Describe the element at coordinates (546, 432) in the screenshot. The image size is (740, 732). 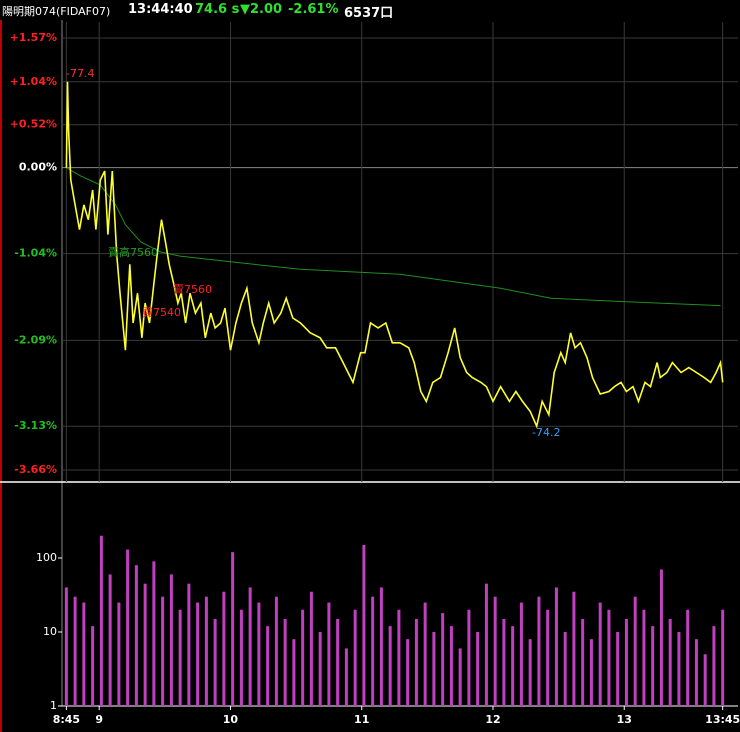
I see `annotation: -74.2` at that location.